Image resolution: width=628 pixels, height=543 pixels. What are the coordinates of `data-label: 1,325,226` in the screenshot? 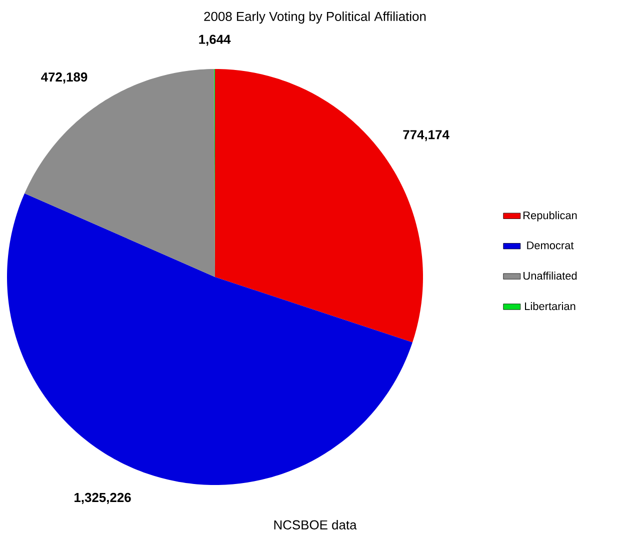 It's located at (102, 498).